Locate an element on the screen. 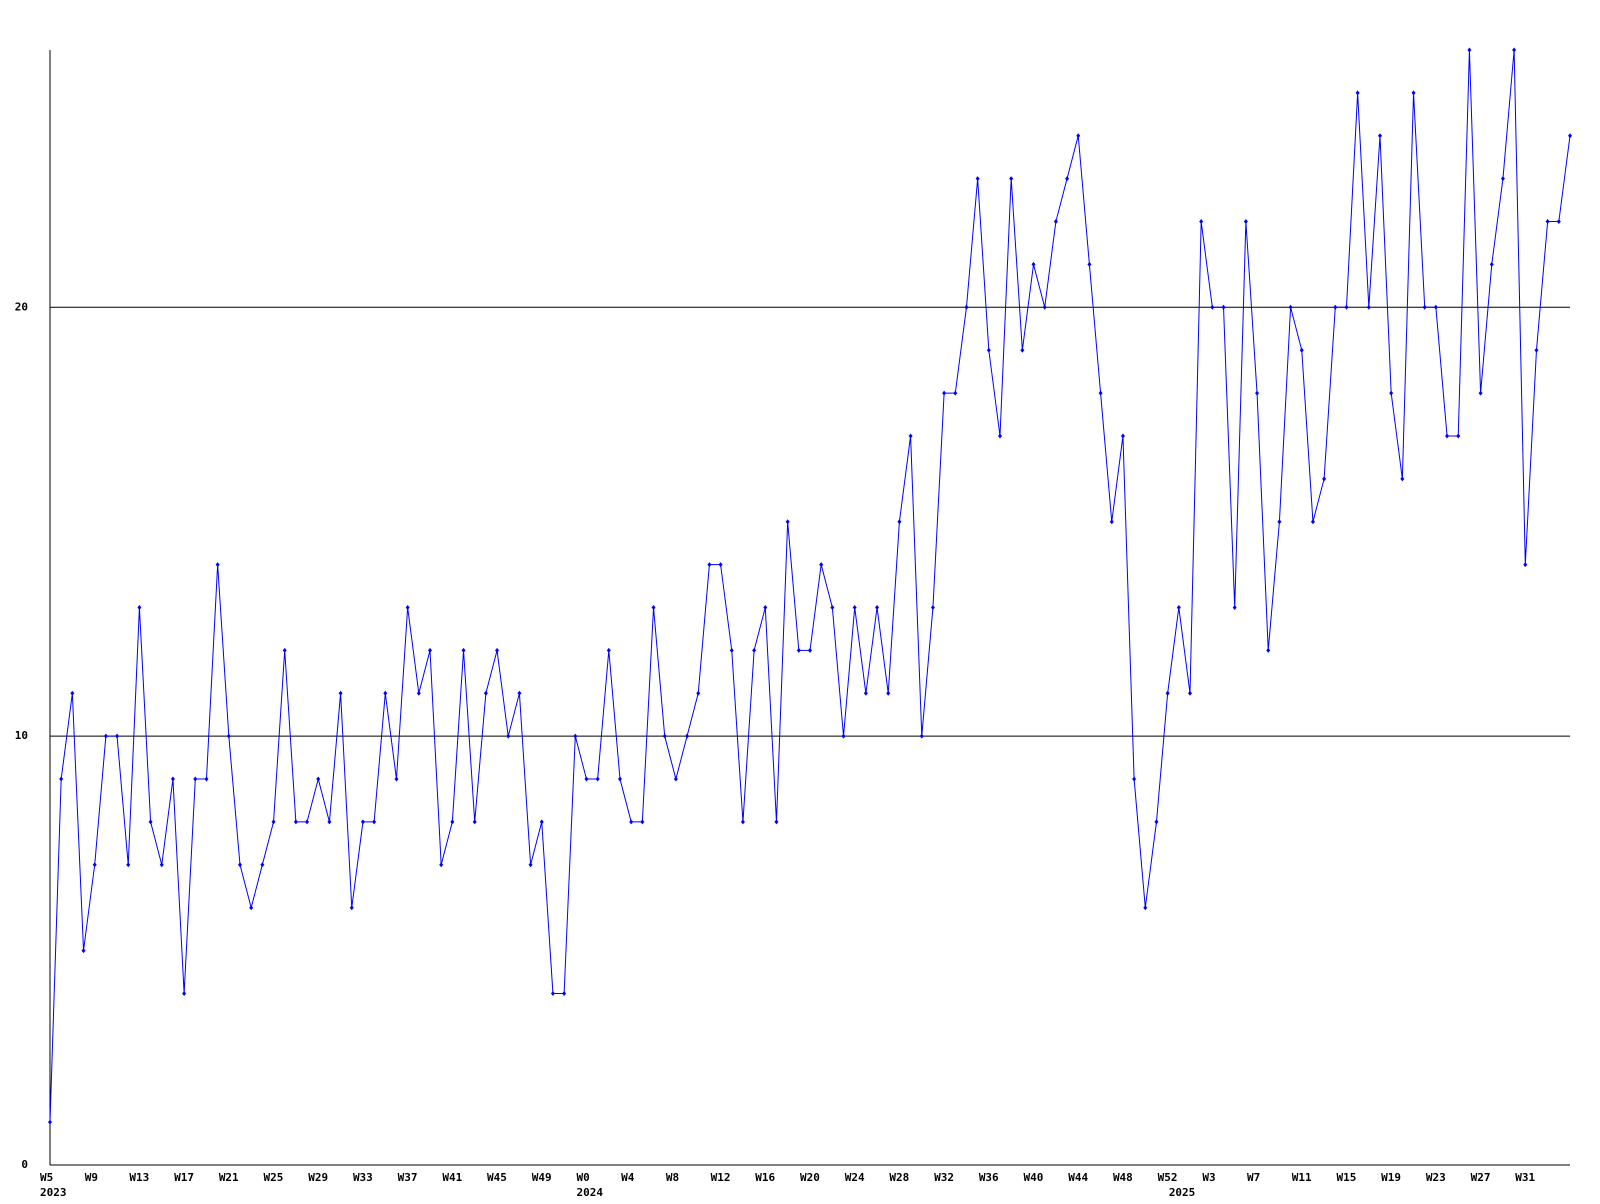  x-tick-label: W44 is located at coordinates (1078, 1177).